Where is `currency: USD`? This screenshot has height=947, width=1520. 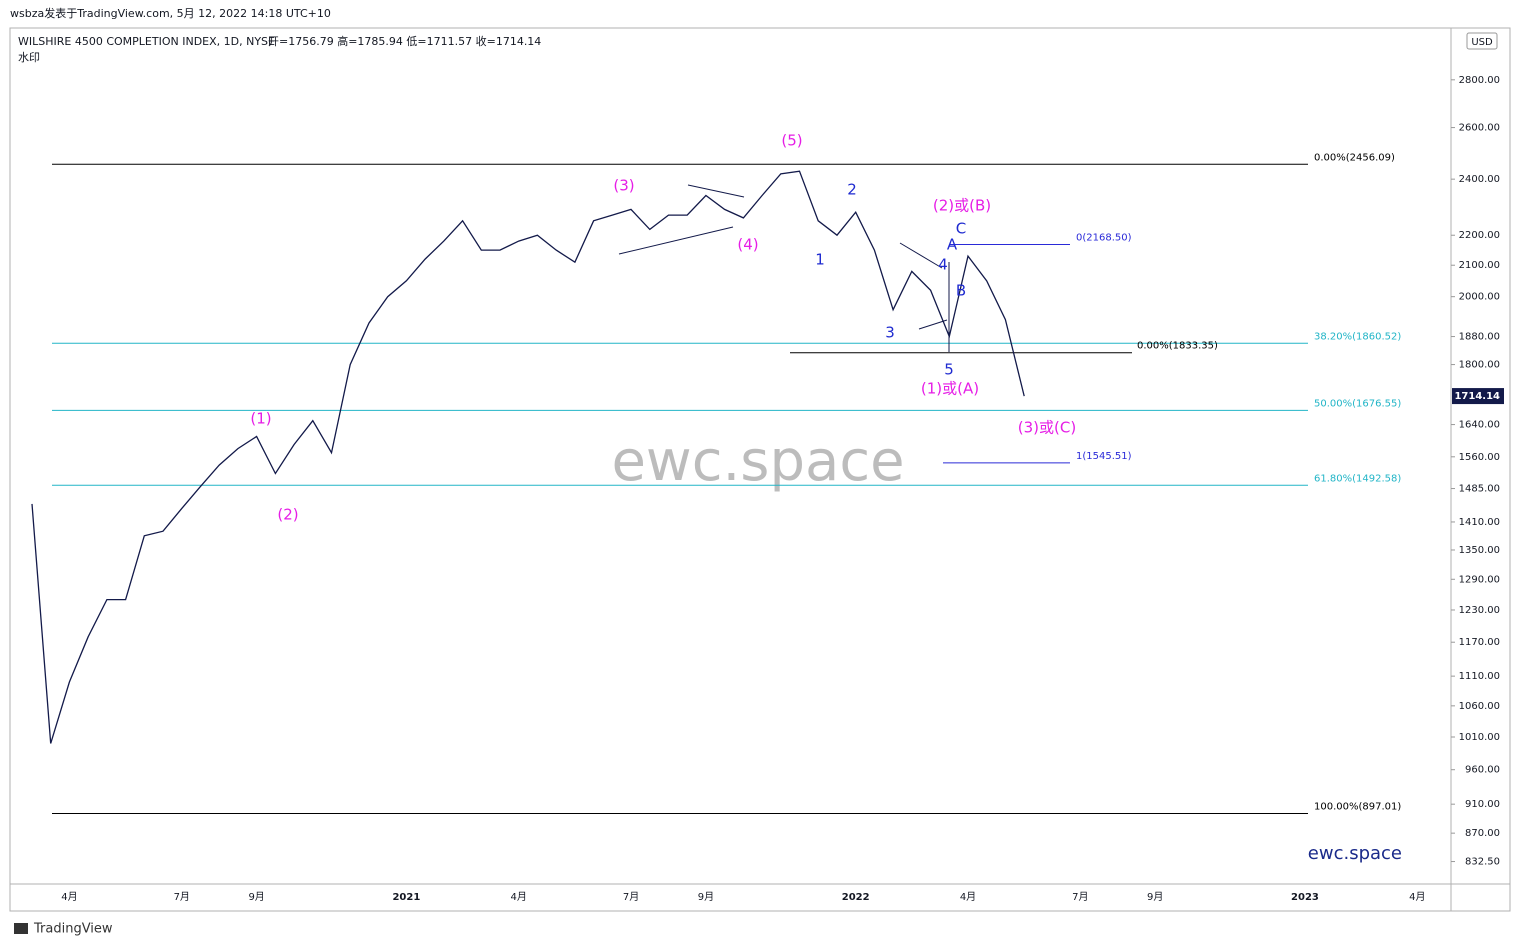 currency: USD is located at coordinates (1482, 42).